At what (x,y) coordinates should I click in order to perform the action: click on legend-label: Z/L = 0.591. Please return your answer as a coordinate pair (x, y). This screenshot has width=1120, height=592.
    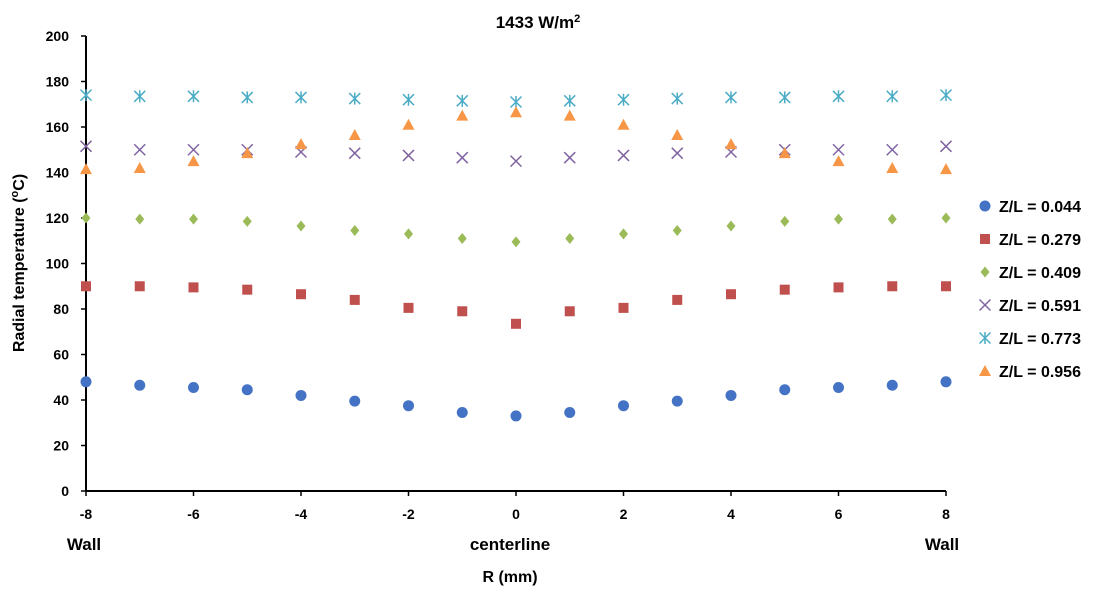
    Looking at the image, I should click on (1040, 306).